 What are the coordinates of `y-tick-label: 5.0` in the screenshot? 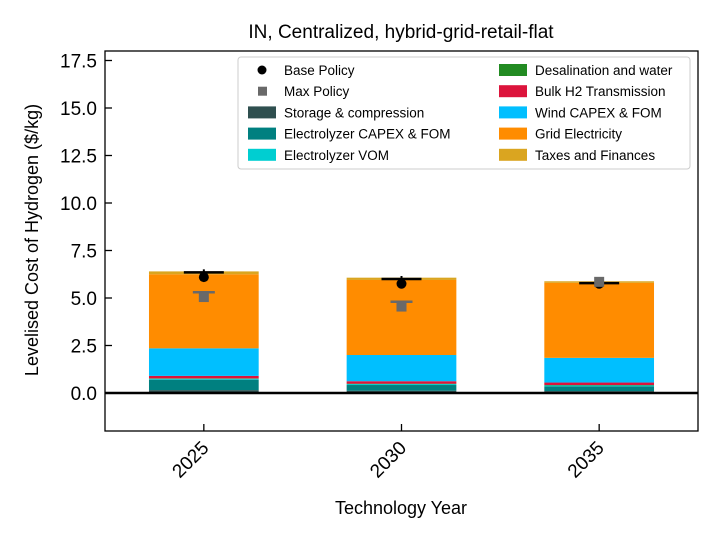 It's located at (84, 299).